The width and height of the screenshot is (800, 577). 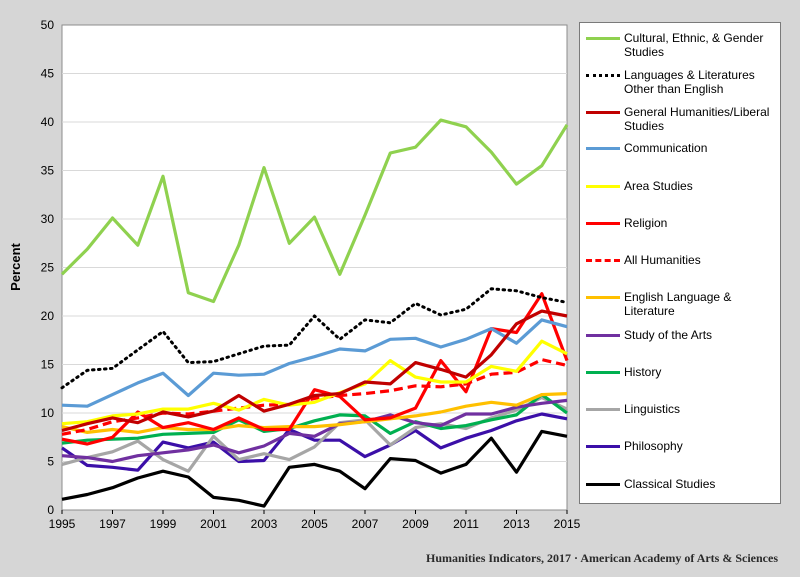 What do you see at coordinates (15, 266) in the screenshot?
I see `y-axis-label: Percent` at bounding box center [15, 266].